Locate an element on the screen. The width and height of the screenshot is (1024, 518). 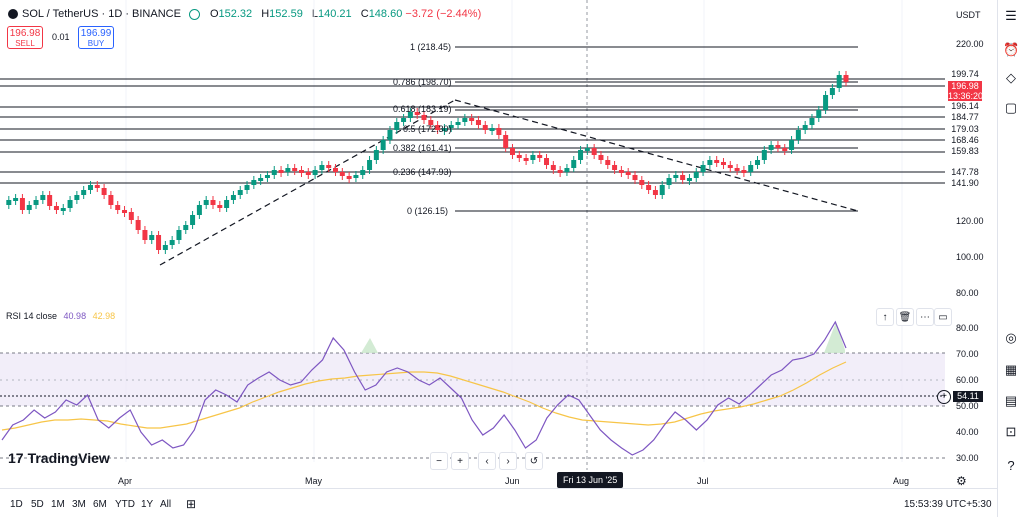
time-axis-label: Apr is located at coordinates (125, 481).